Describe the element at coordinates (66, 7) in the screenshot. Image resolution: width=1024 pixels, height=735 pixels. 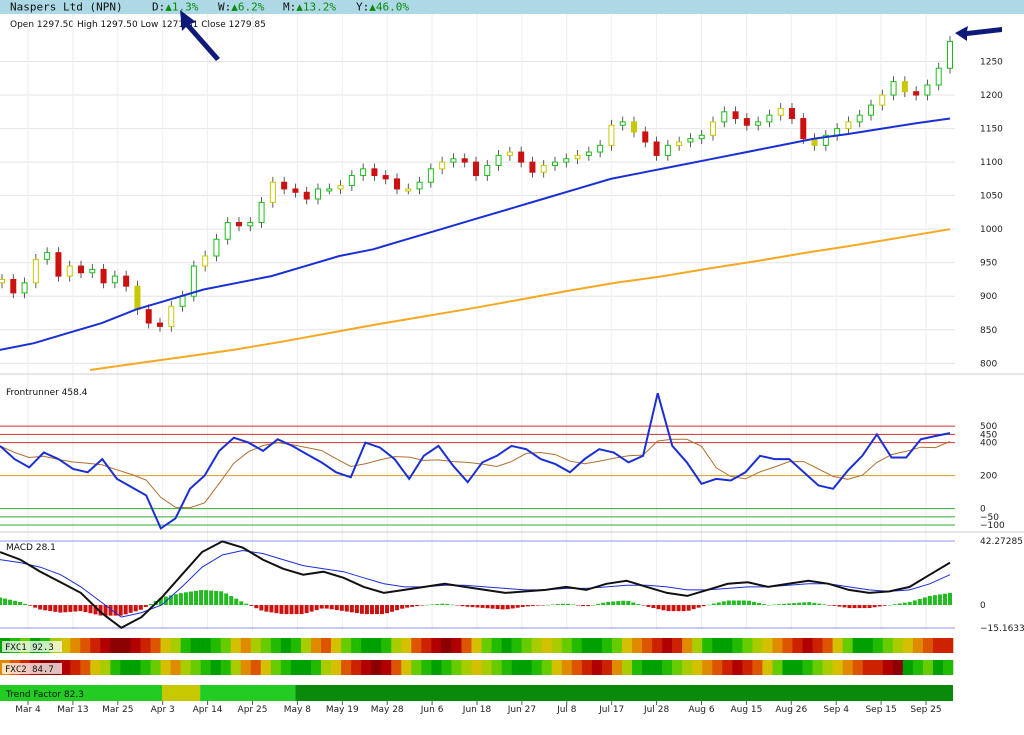
I see `stock-title: Naspers Ltd (NPN)` at that location.